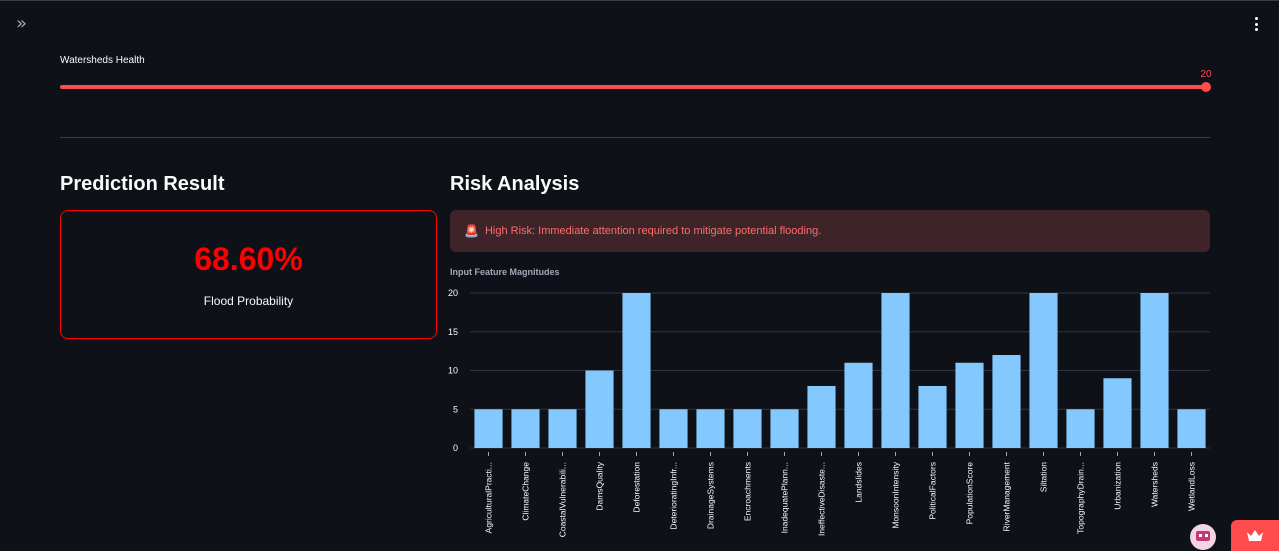 This screenshot has height=551, width=1279. Describe the element at coordinates (1203, 537) in the screenshot. I see `avatar` at that location.